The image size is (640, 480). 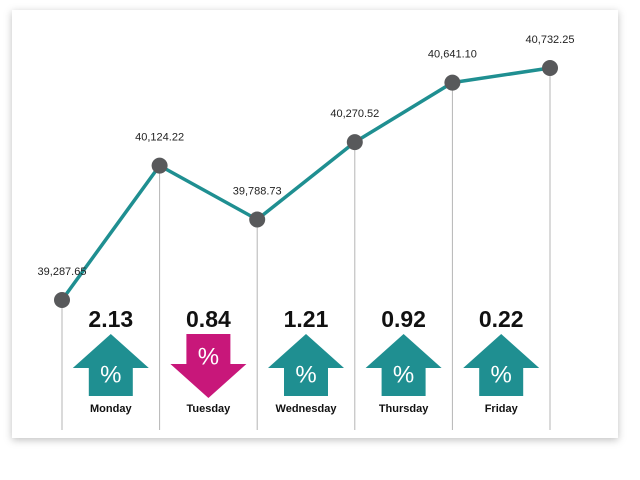 I want to click on value-label: 39,788.73, so click(x=257, y=191).